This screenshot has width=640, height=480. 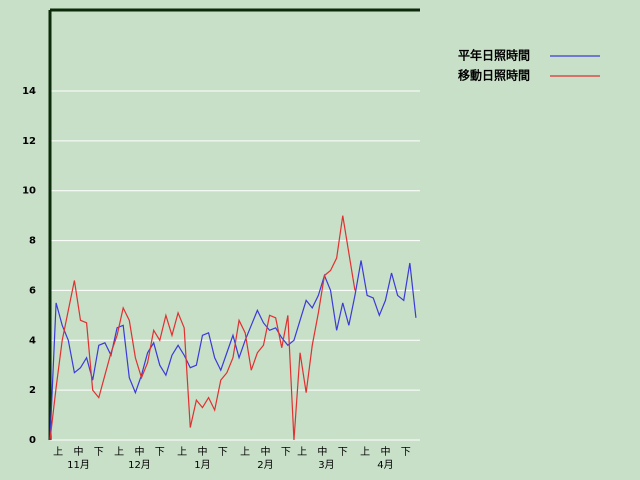 What do you see at coordinates (32, 340) in the screenshot?
I see `y-tick-label: 4` at bounding box center [32, 340].